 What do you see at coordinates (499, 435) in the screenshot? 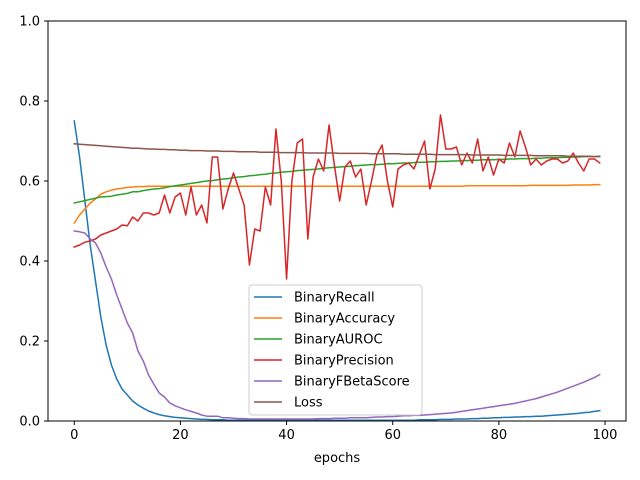
I see `x-tick-label: 80` at bounding box center [499, 435].